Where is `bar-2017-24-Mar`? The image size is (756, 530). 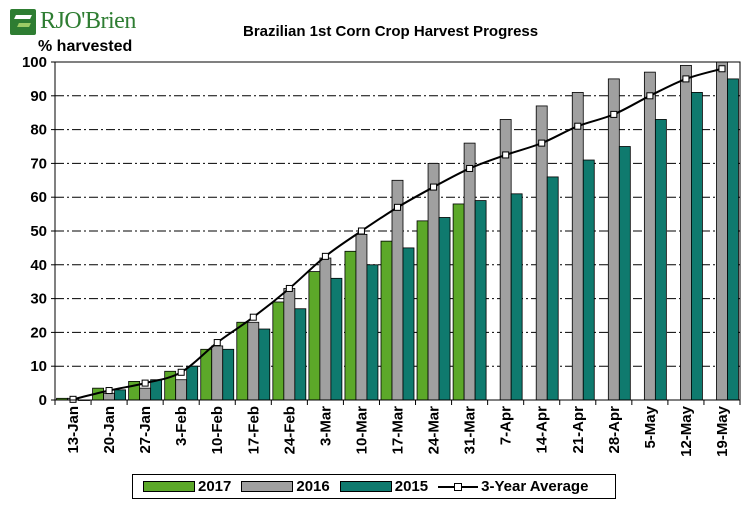
bar-2017-24-Mar is located at coordinates (422, 310).